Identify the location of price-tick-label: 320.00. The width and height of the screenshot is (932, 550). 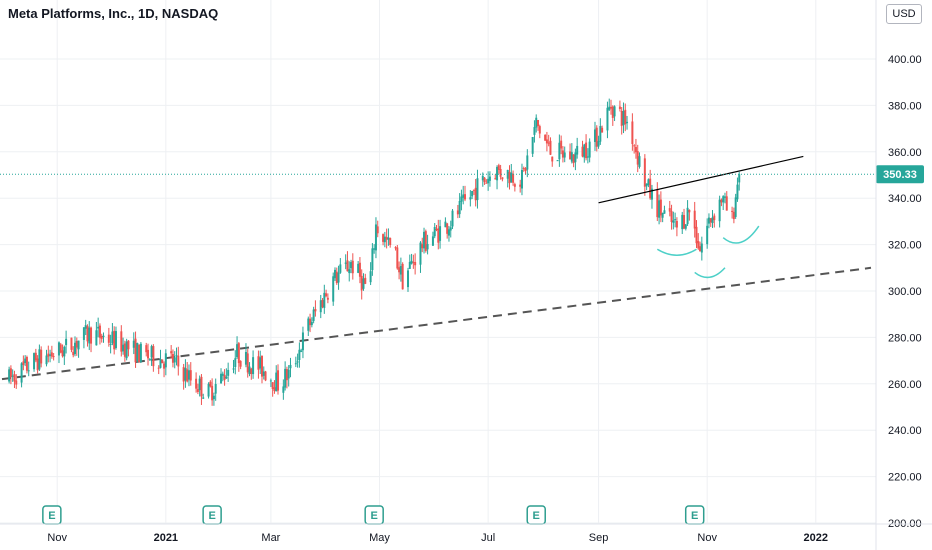
(905, 246).